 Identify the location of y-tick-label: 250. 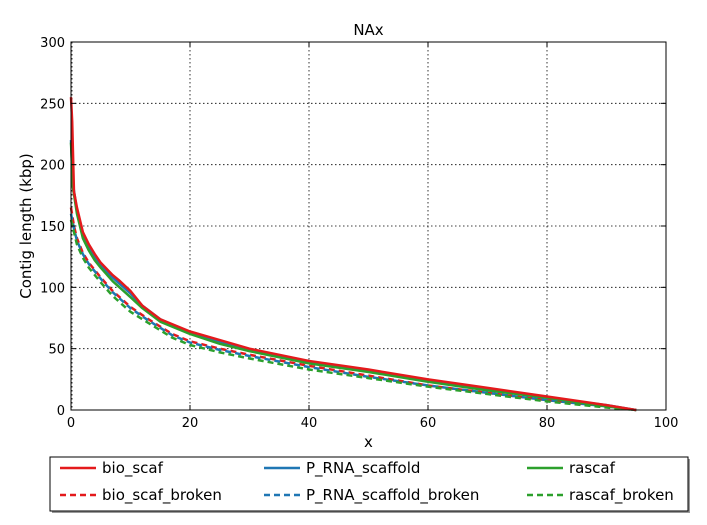
(52, 104).